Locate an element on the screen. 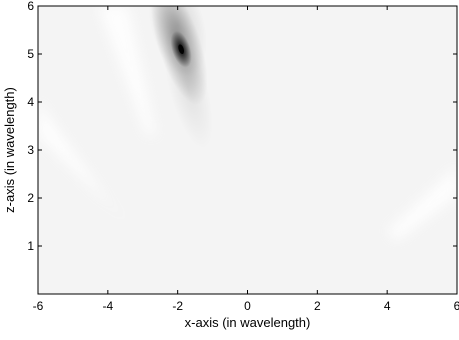 This screenshot has width=459, height=340. peak-marker is located at coordinates (181, 49).